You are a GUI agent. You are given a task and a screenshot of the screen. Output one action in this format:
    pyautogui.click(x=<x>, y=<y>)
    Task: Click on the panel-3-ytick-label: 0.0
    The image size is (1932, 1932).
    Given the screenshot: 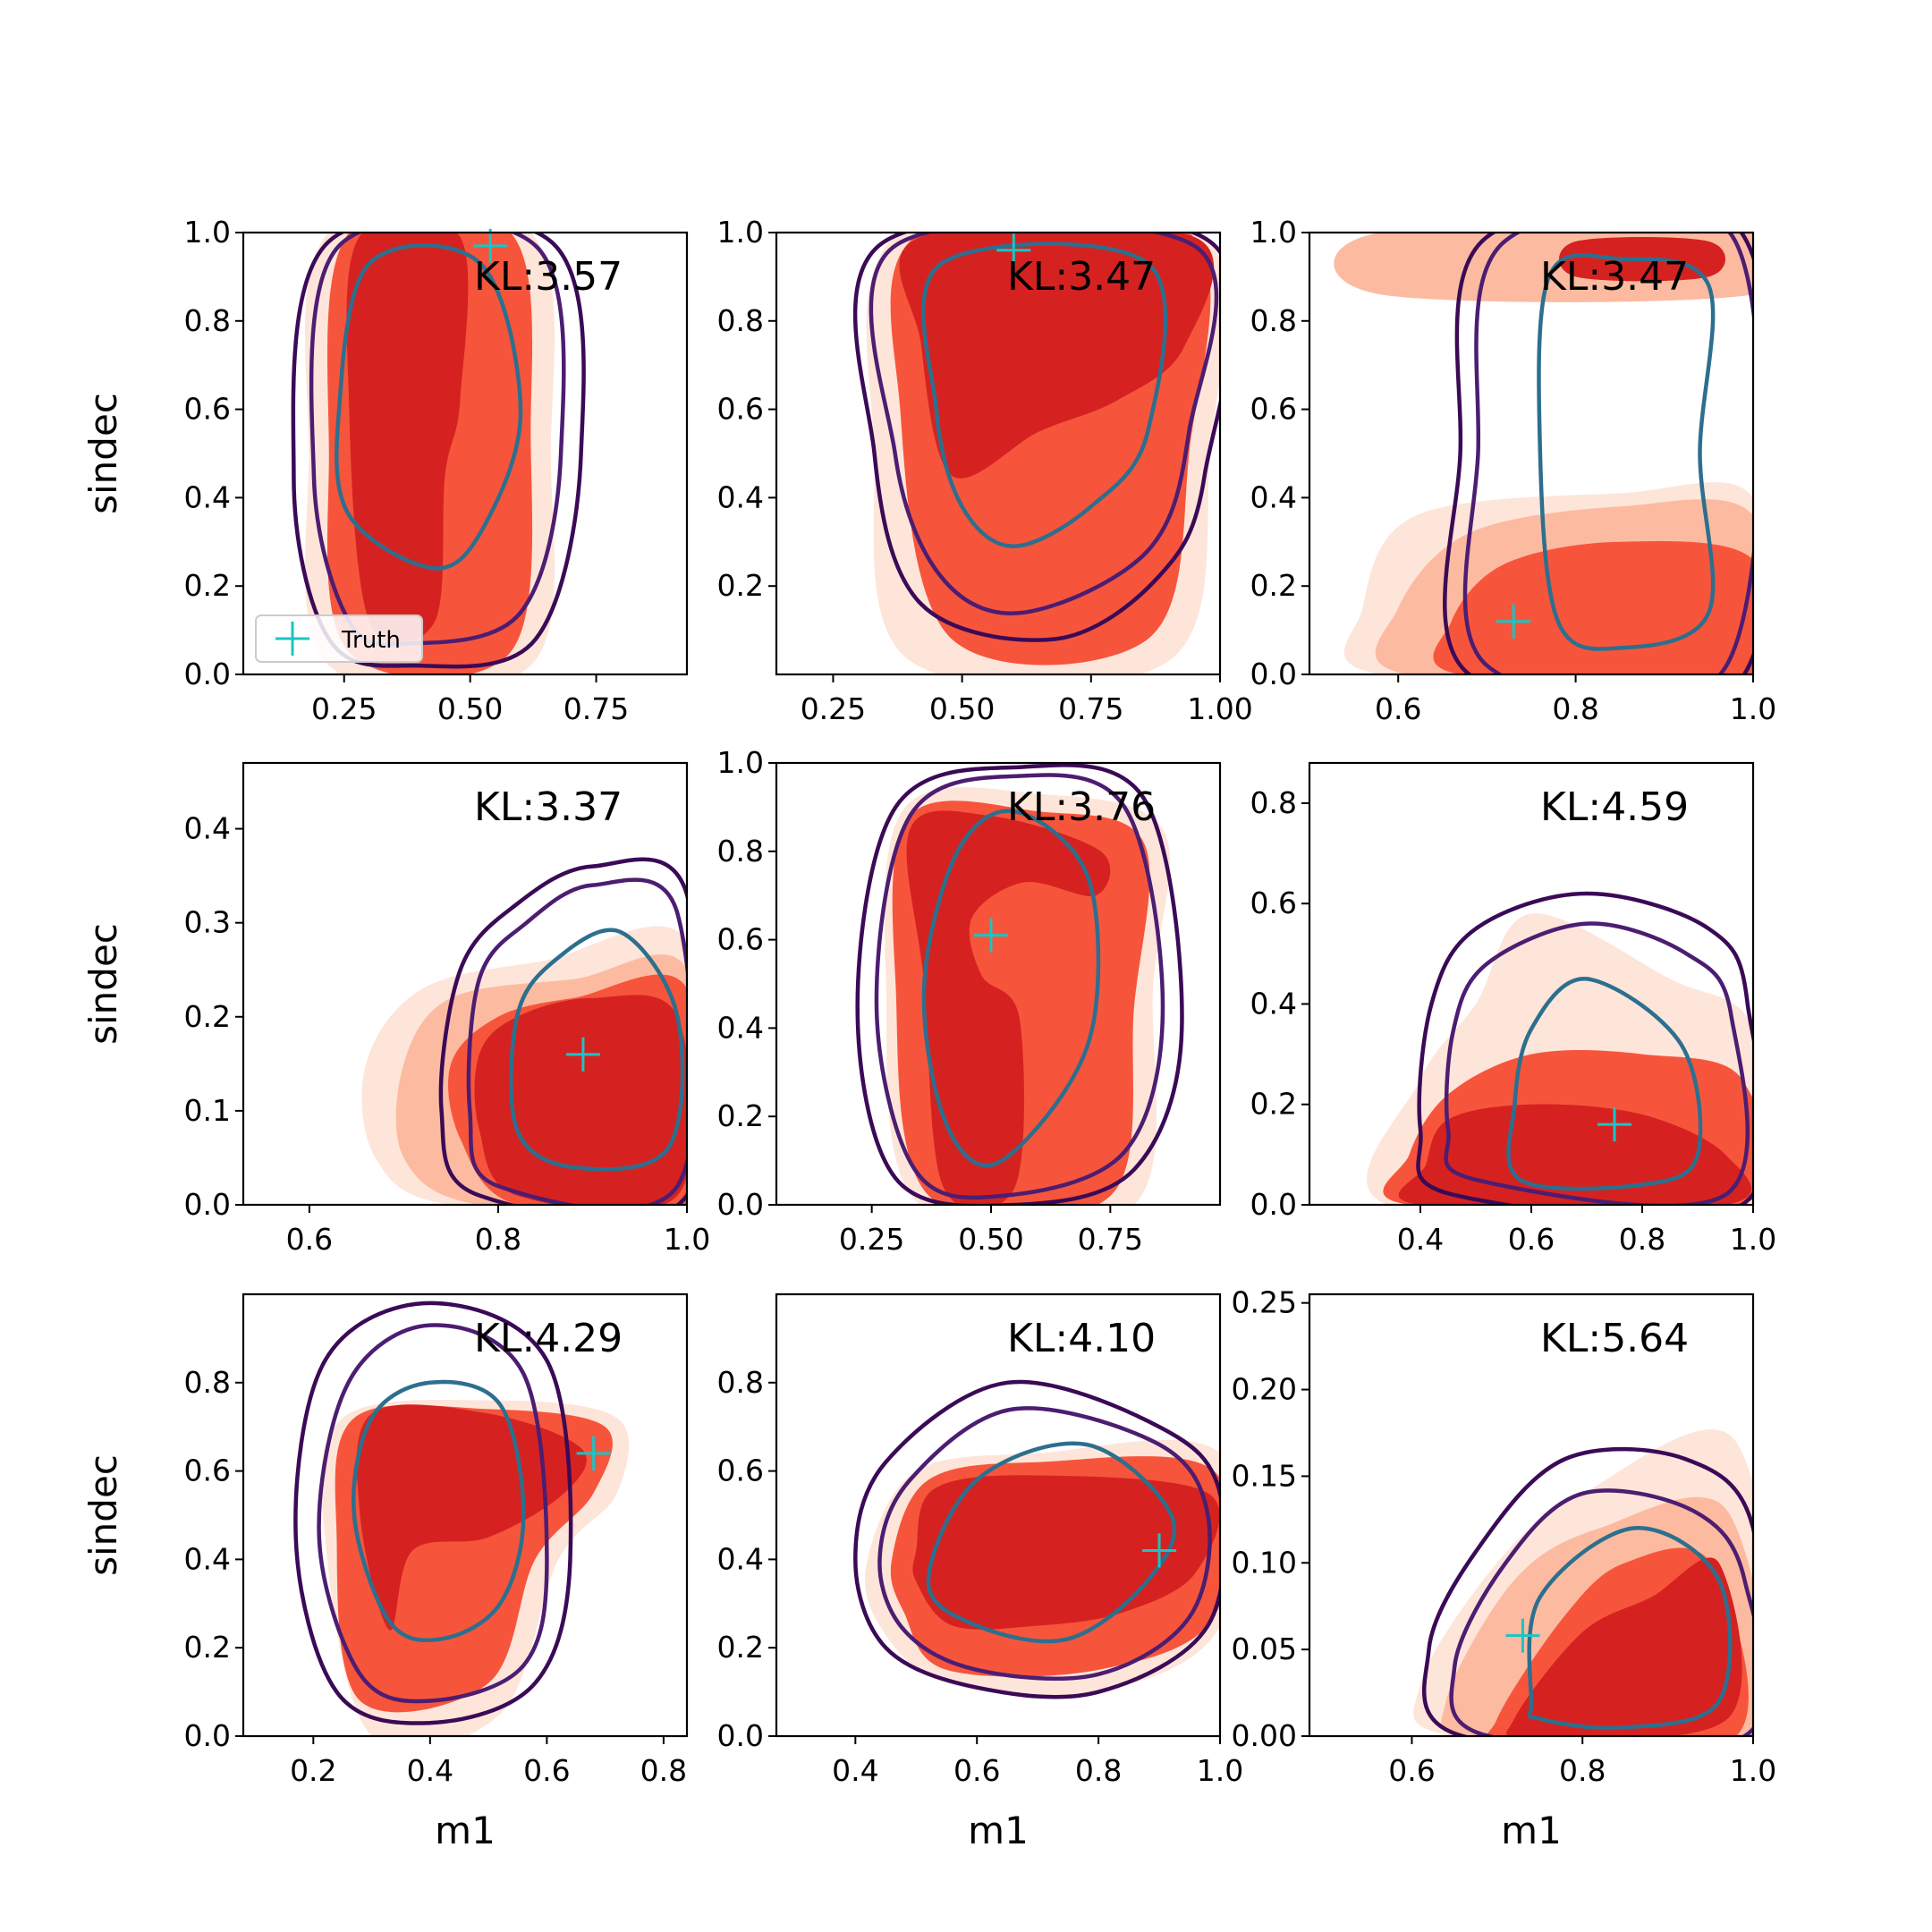 What is the action you would take?
    pyautogui.click(x=1273, y=674)
    